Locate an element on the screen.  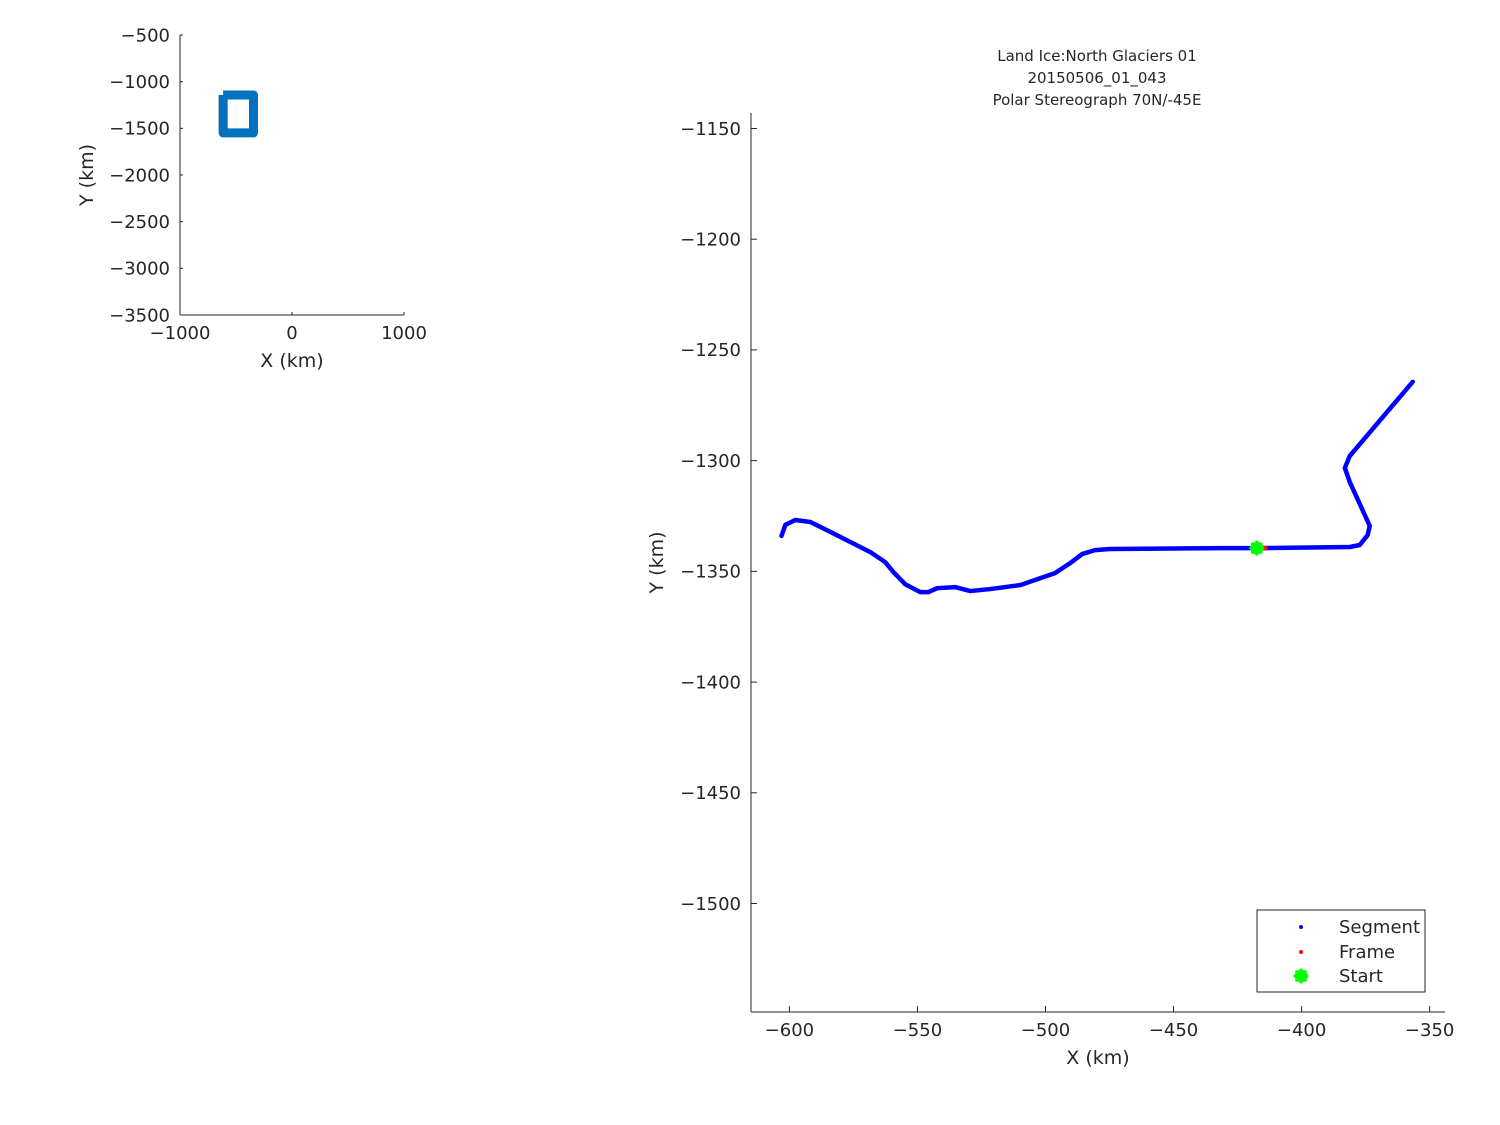
legend-box is located at coordinates (1341, 951).